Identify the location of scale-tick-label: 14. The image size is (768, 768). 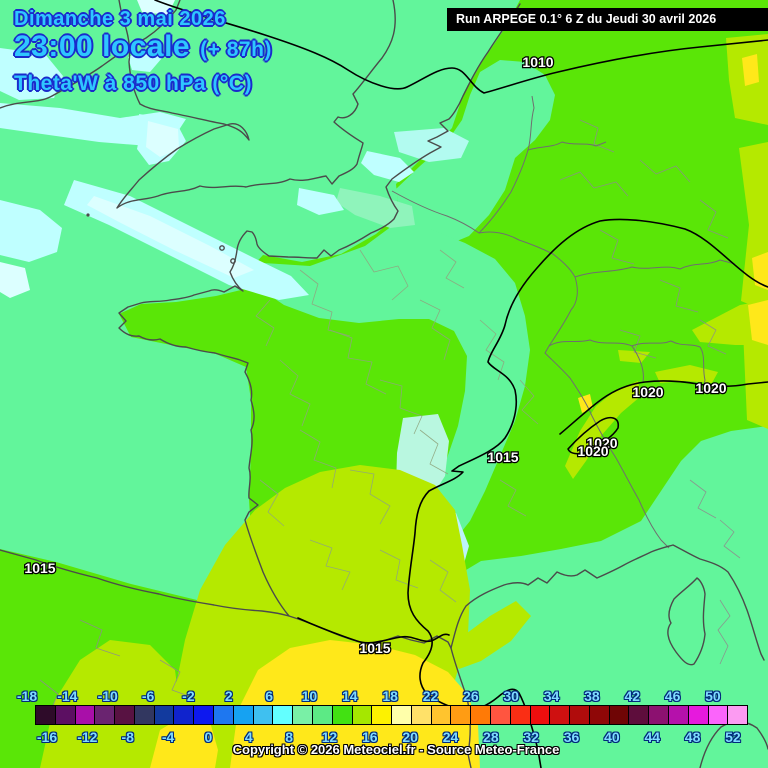
(350, 696).